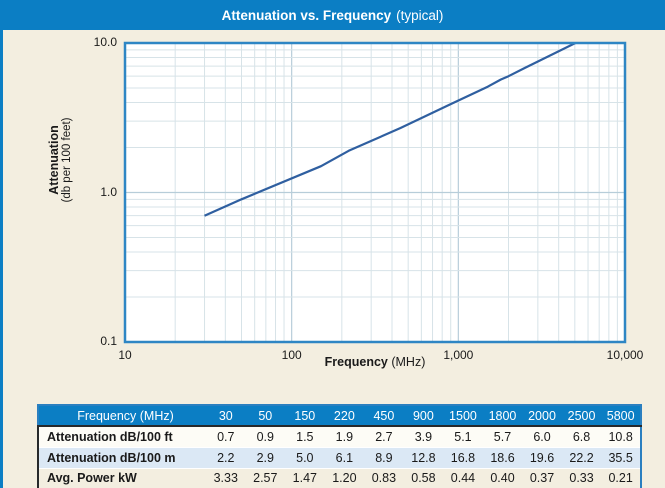 Image resolution: width=665 pixels, height=488 pixels. Describe the element at coordinates (542, 457) in the screenshot. I see `table-cell: 19.6` at that location.